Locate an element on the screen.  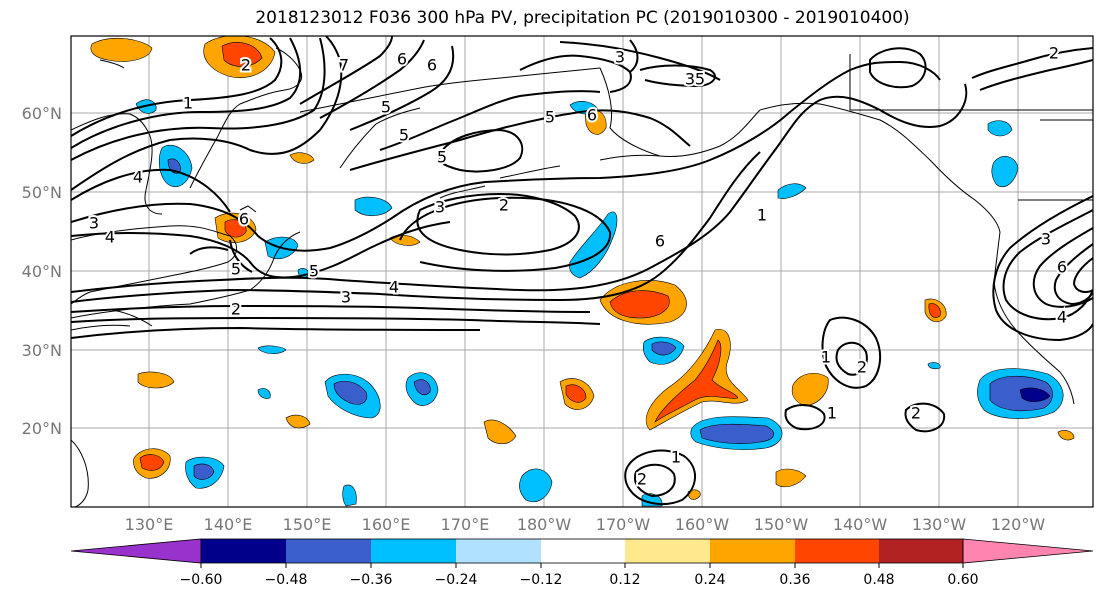
colorbar-tick-label: −0.24 is located at coordinates (456, 580).